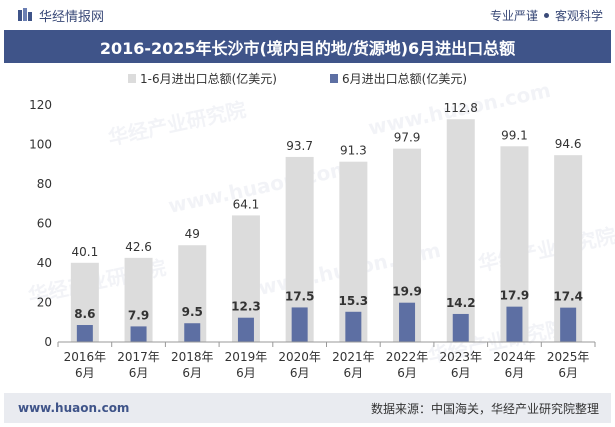 The width and height of the screenshot is (615, 427). What do you see at coordinates (460, 357) in the screenshot?
I see `x-tick-label-line: 2023年` at bounding box center [460, 357].